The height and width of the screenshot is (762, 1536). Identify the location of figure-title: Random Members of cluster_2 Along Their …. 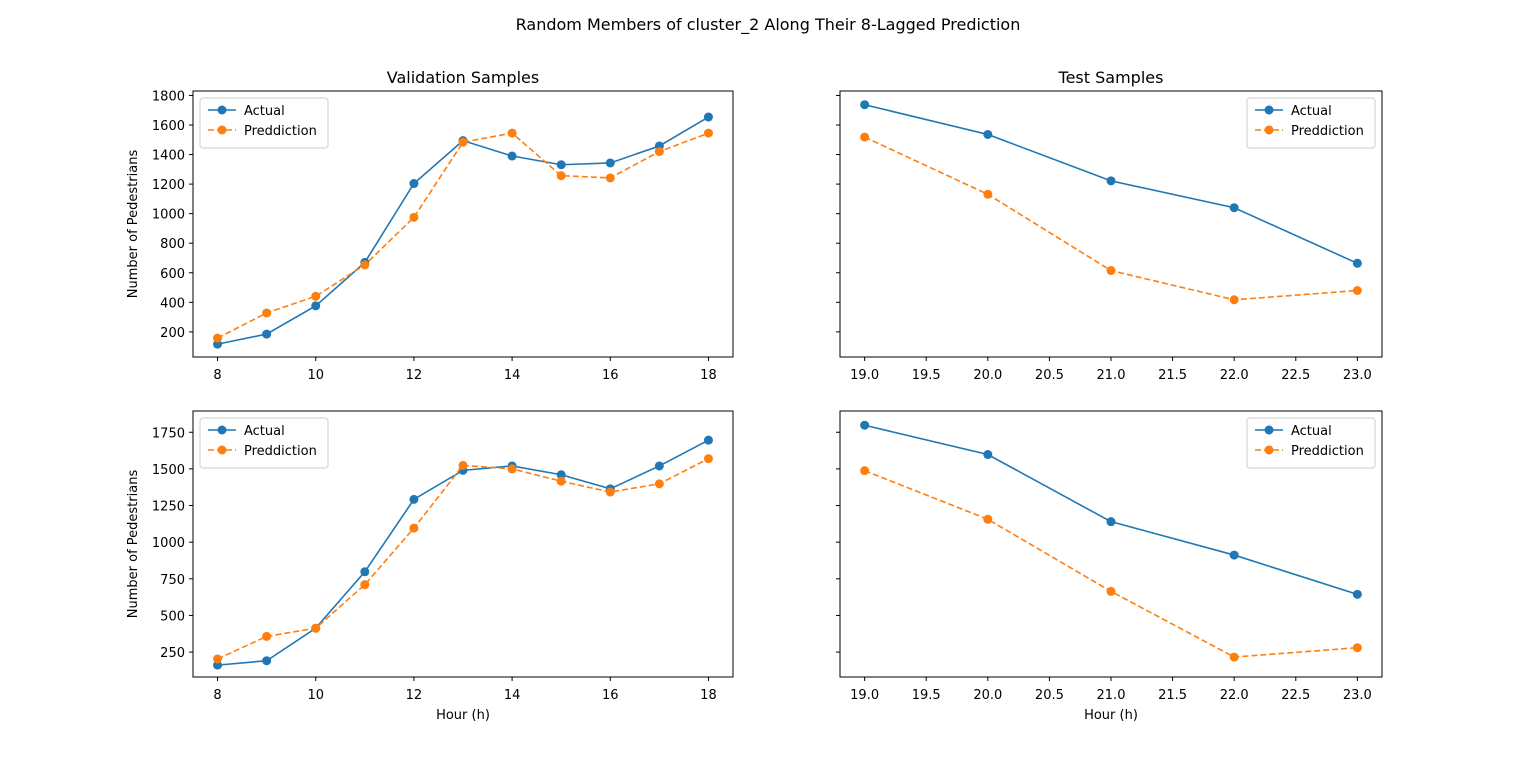
(768, 25).